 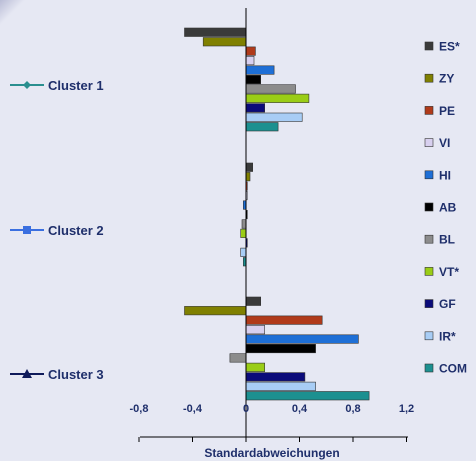 What do you see at coordinates (449, 47) in the screenshot?
I see `legend-label: ES*` at bounding box center [449, 47].